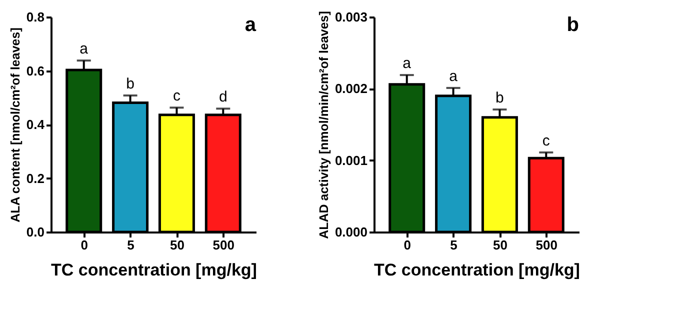  What do you see at coordinates (35, 70) in the screenshot?
I see `y-tick-label: 0.6` at bounding box center [35, 70].